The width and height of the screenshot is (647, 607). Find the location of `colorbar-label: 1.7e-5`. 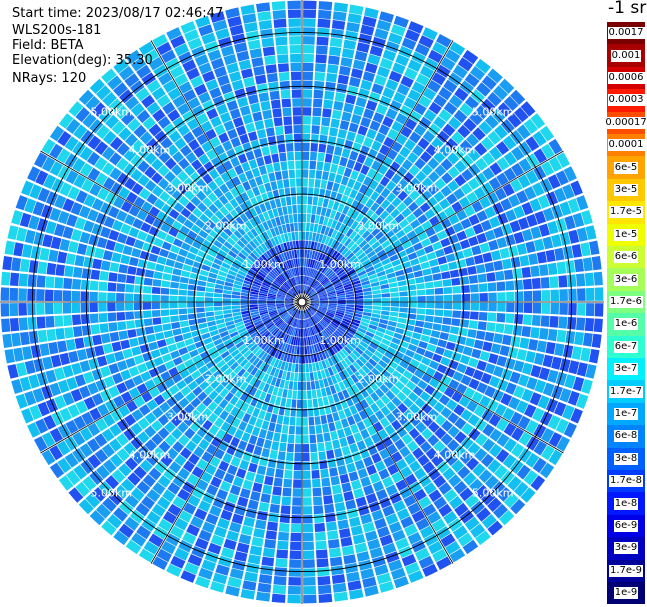

colorbar-label: 1.7e-5 is located at coordinates (626, 212).